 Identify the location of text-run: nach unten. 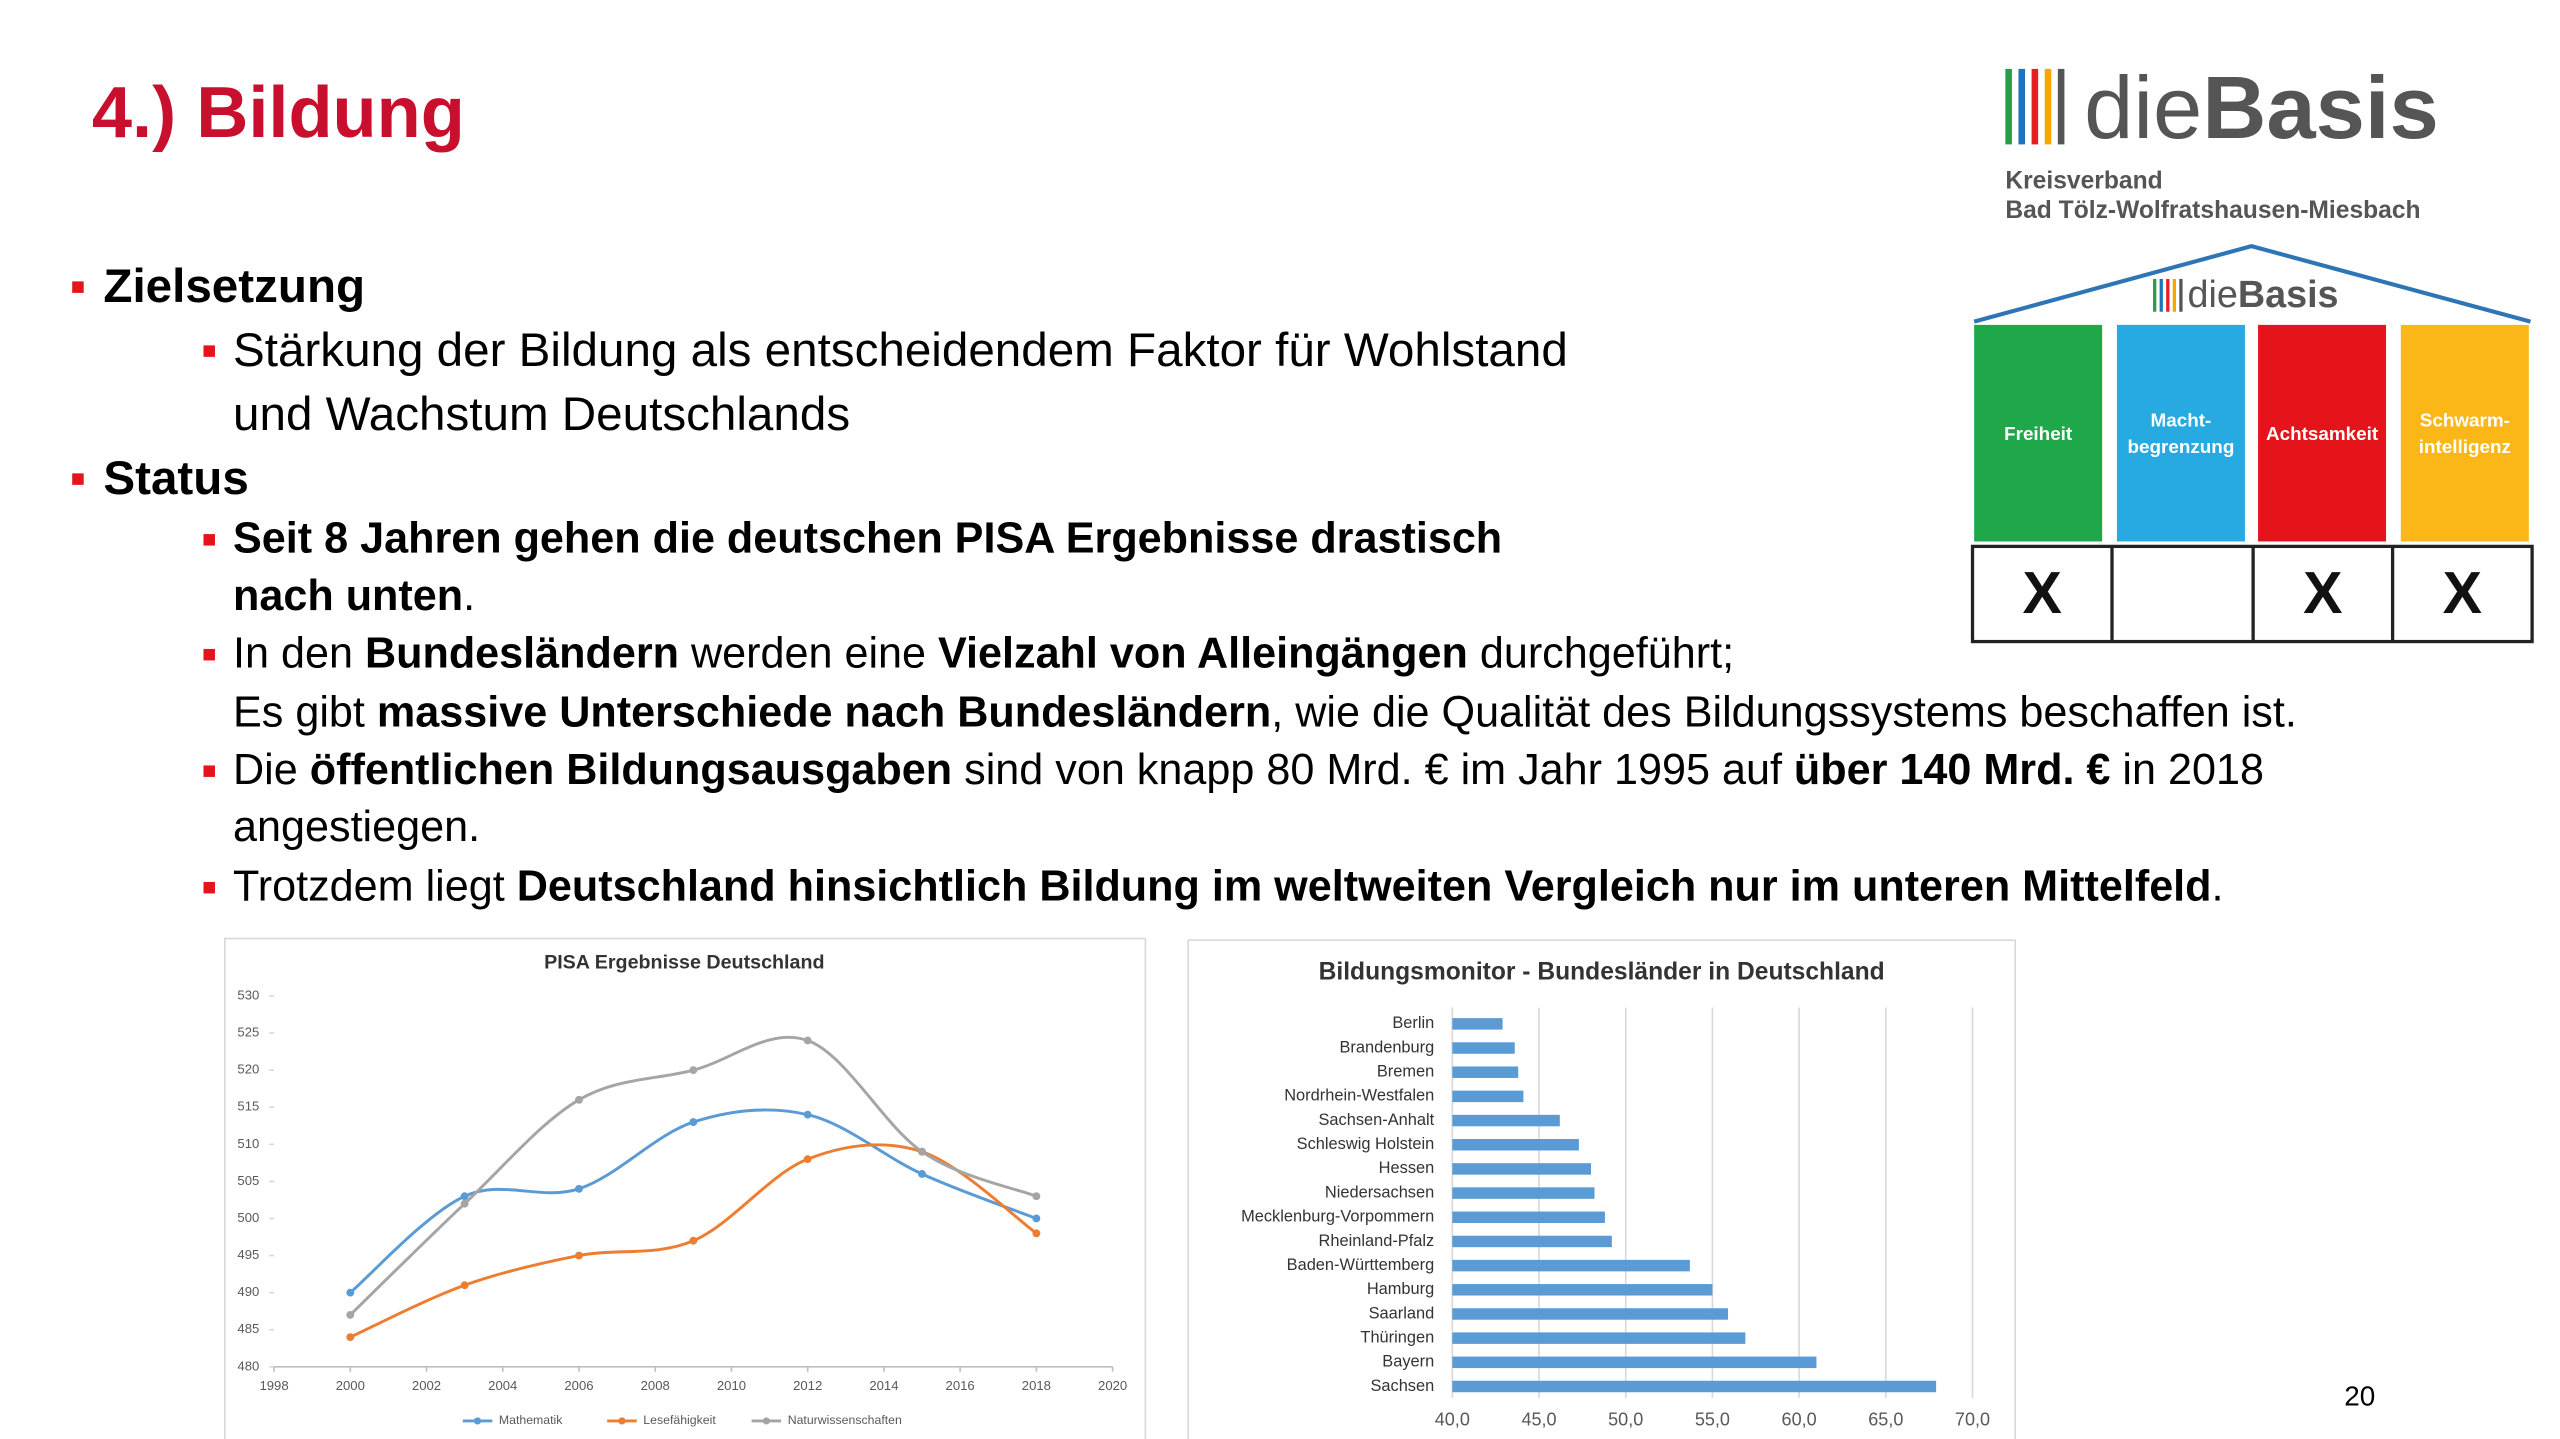
(348, 596).